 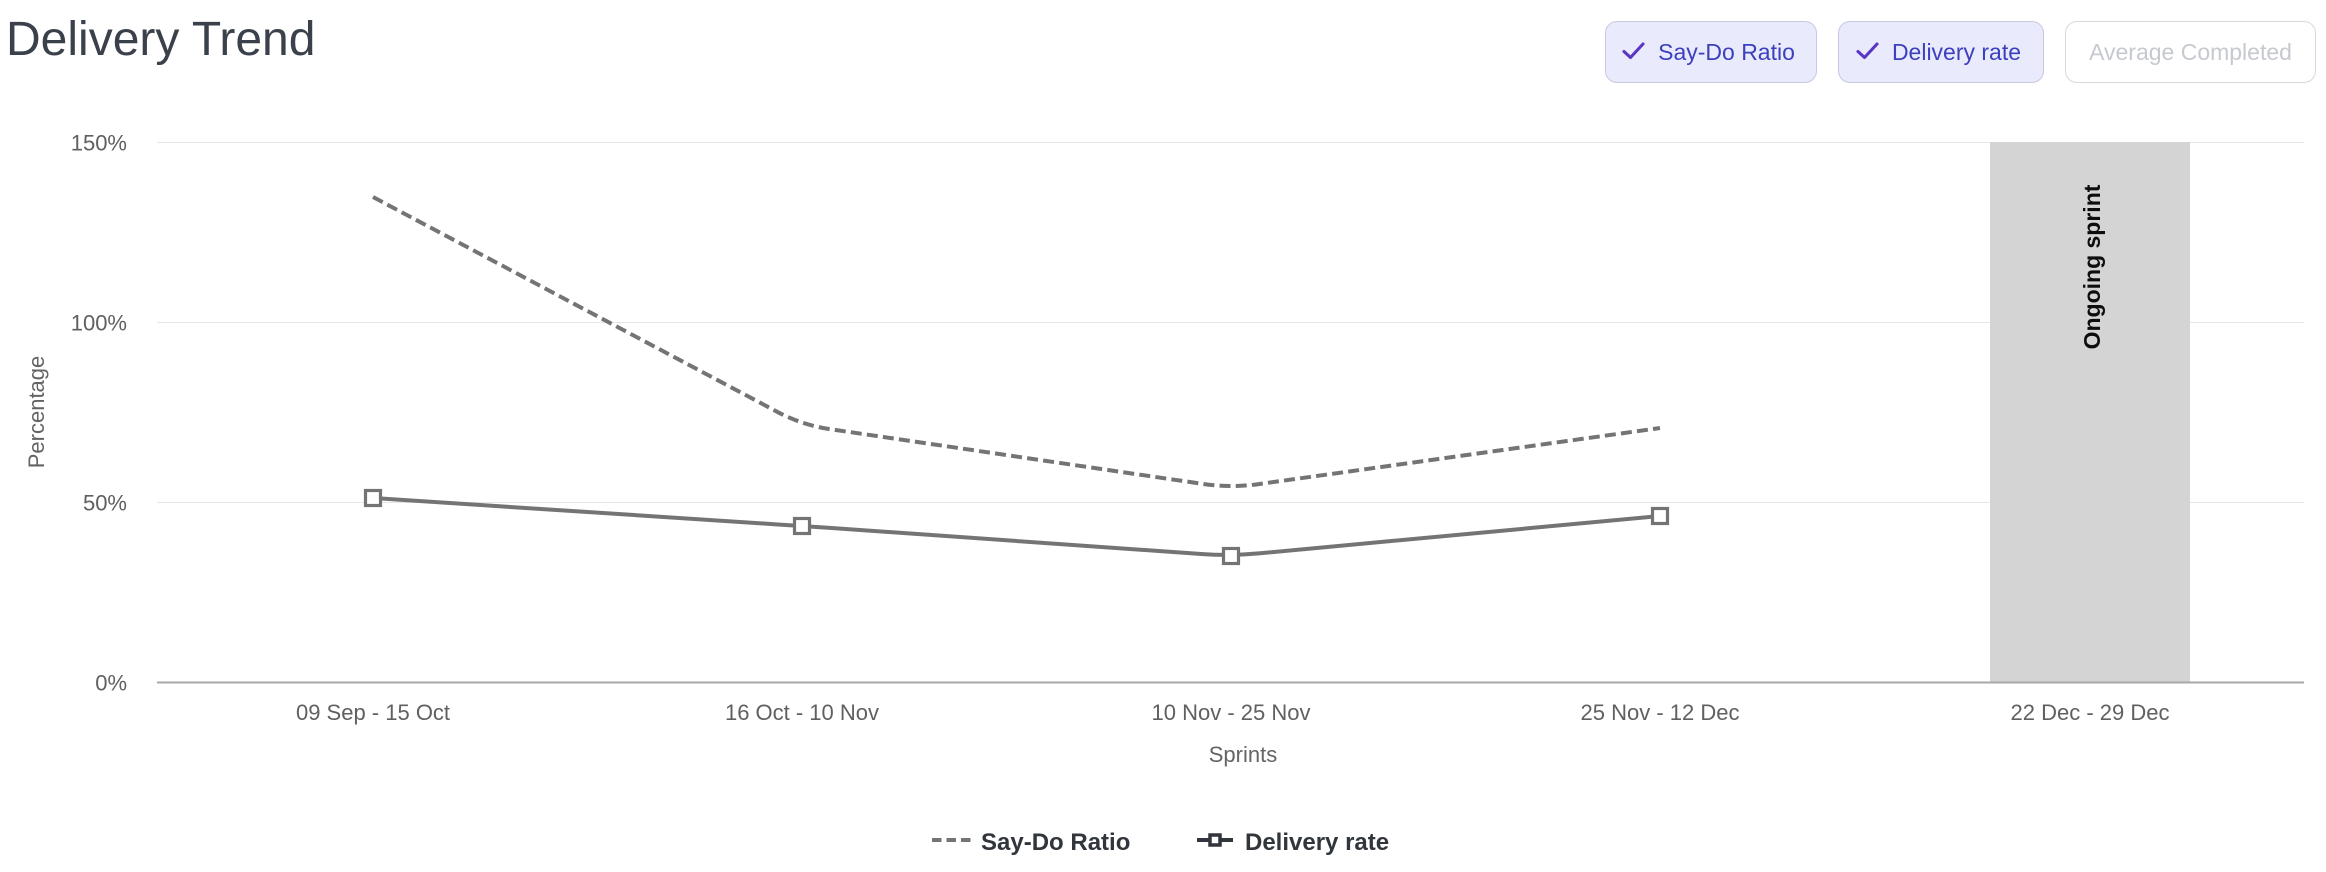 I want to click on svg-text: Percentage, so click(x=36, y=412).